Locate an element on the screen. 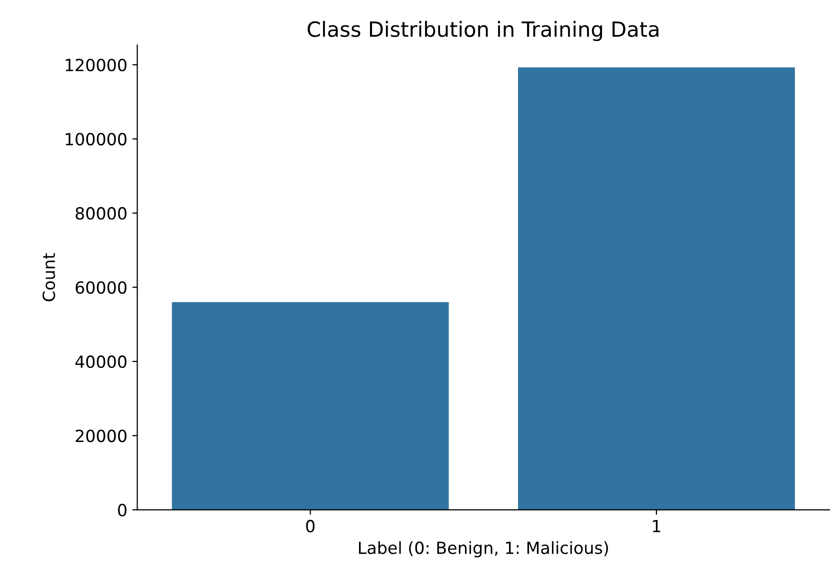  y-tick-label: 0 is located at coordinates (122, 510).